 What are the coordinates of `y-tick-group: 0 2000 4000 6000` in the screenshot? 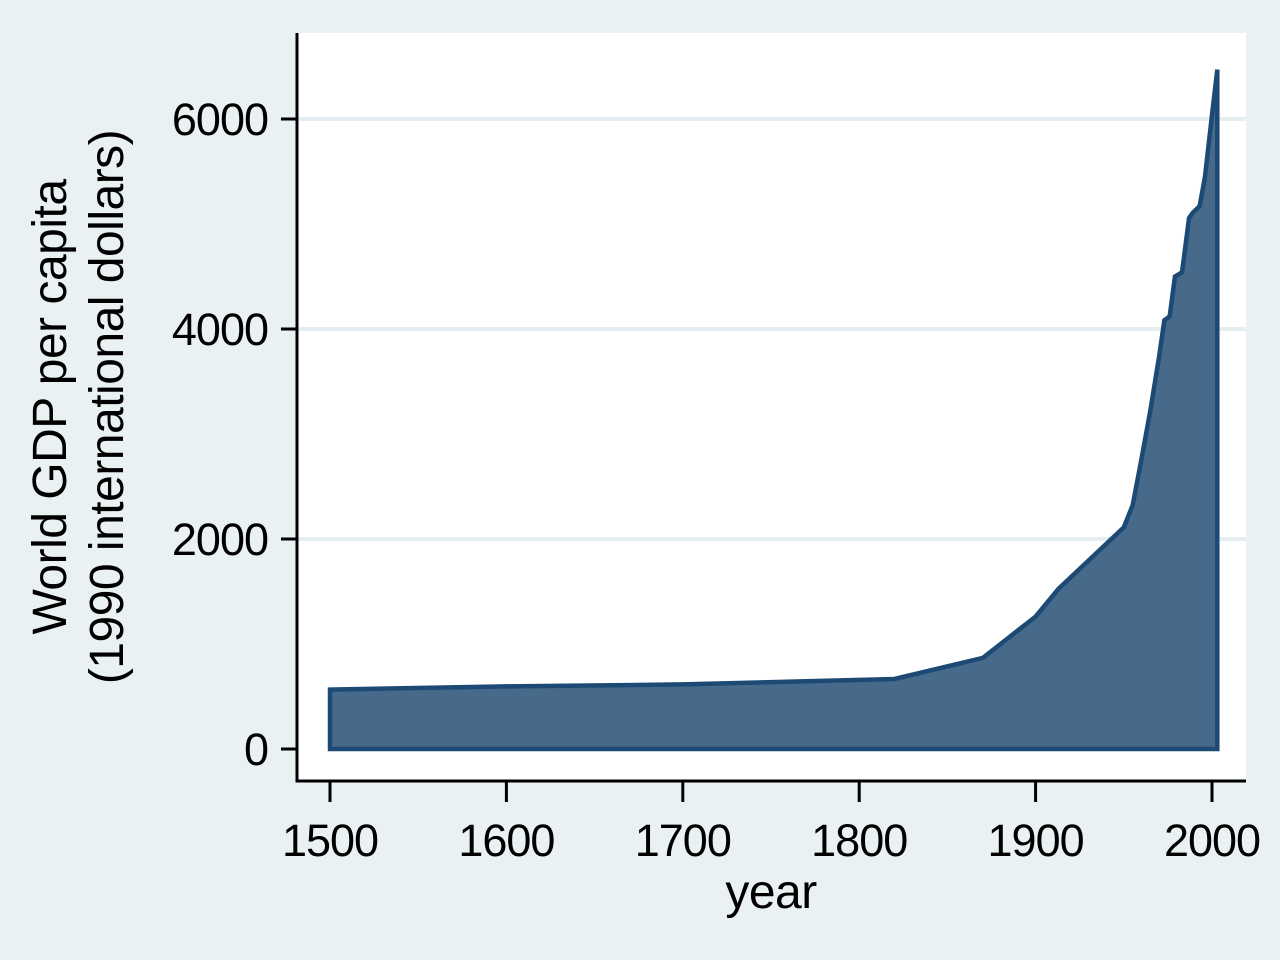 It's located at (234, 434).